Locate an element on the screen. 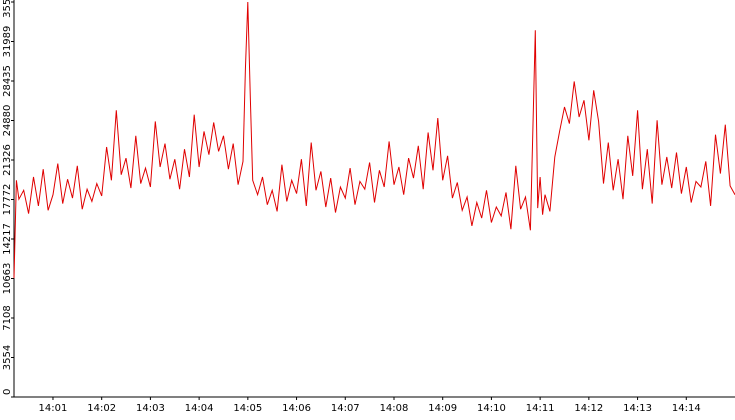  x-tick-label: 14:12 is located at coordinates (588, 408).